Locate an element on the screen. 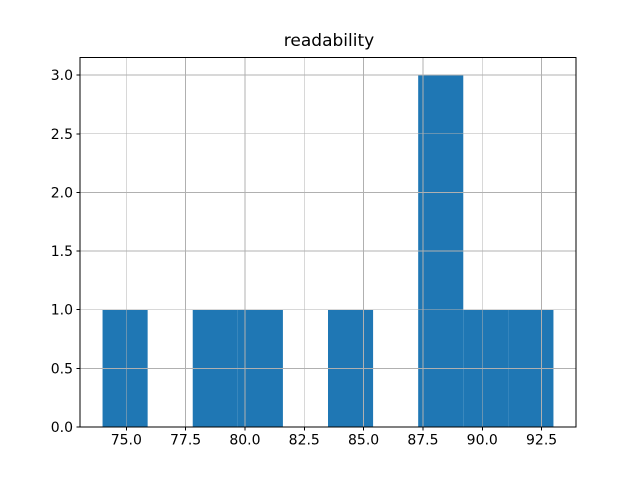 The image size is (640, 480). y-tick-label: 3.0 is located at coordinates (62, 76).